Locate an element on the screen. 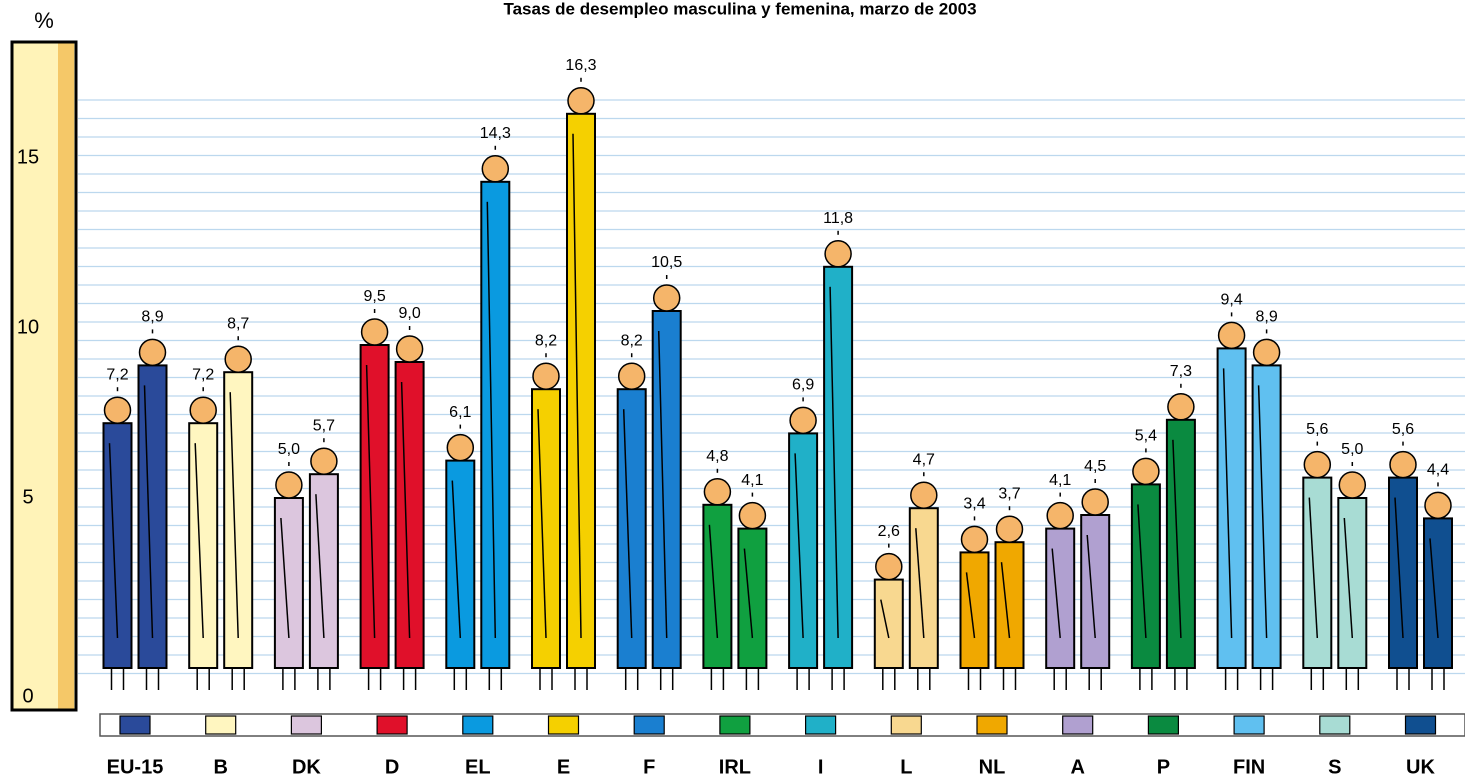 The width and height of the screenshot is (1465, 782). x-tick-label: B is located at coordinates (220, 767).